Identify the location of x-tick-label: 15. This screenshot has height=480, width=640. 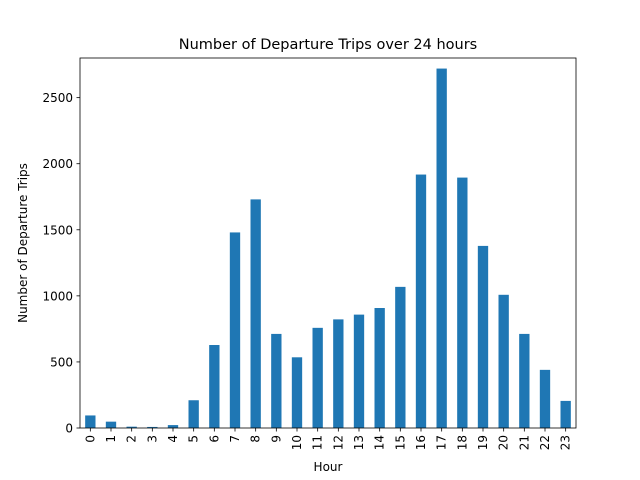
(400, 442).